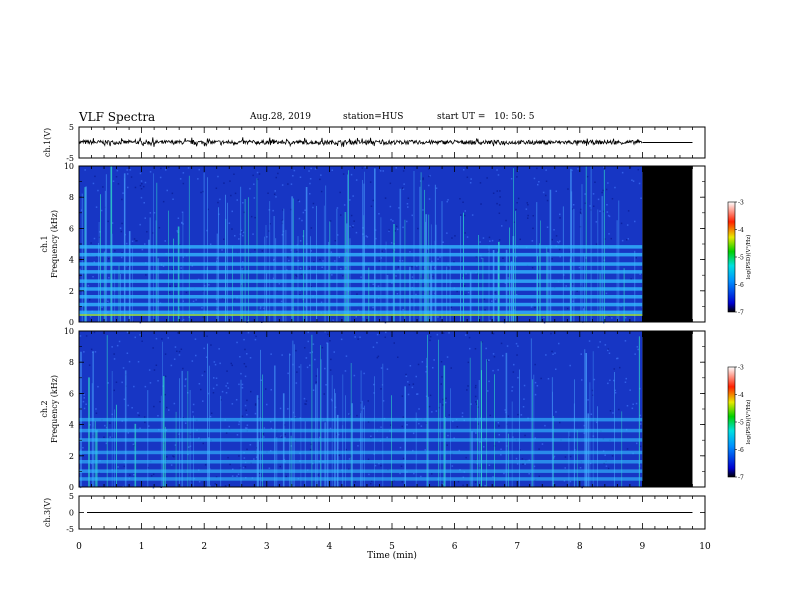  I want to click on spectro2-no-data, so click(667, 409).